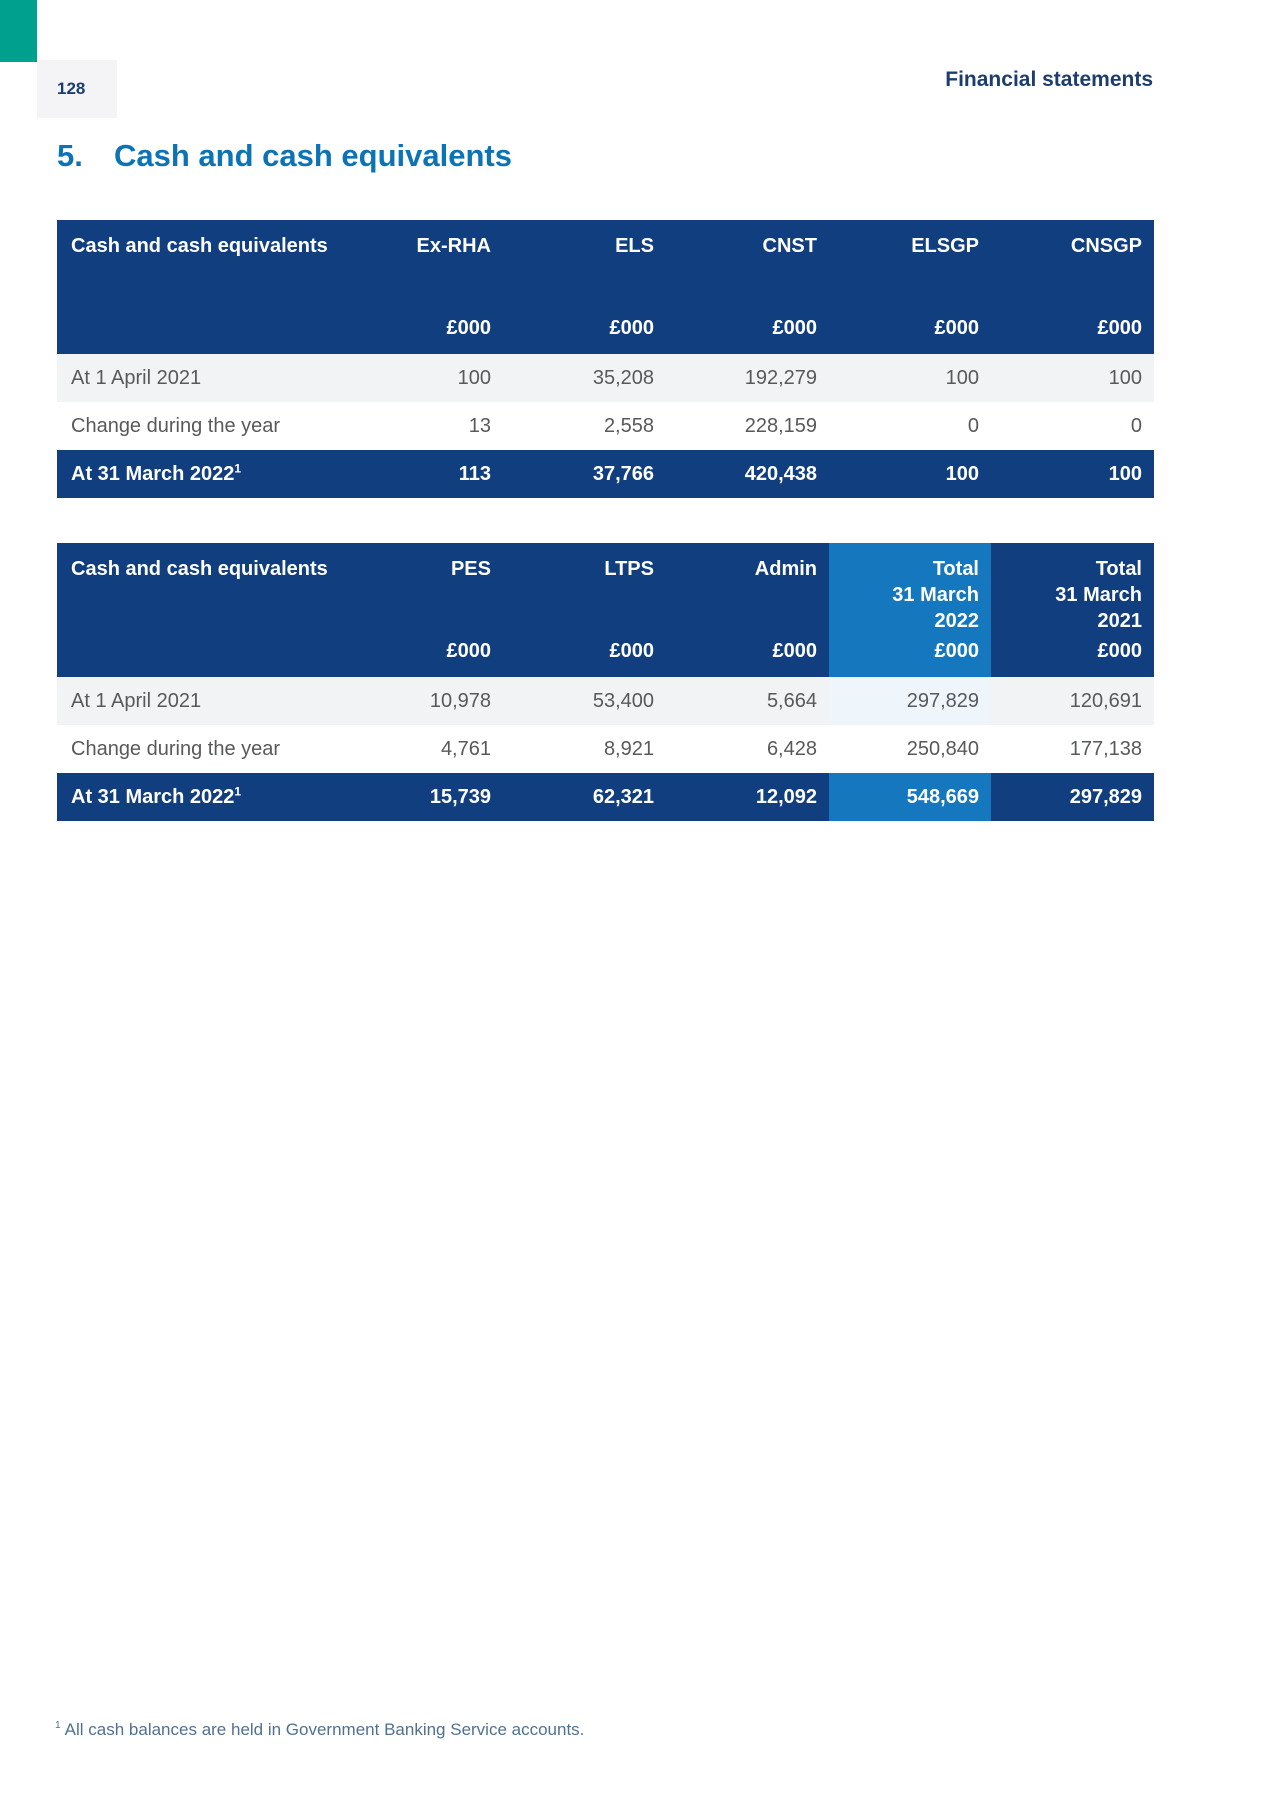 This screenshot has height=1800, width=1272. I want to click on cell-value: 10,978, so click(421, 701).